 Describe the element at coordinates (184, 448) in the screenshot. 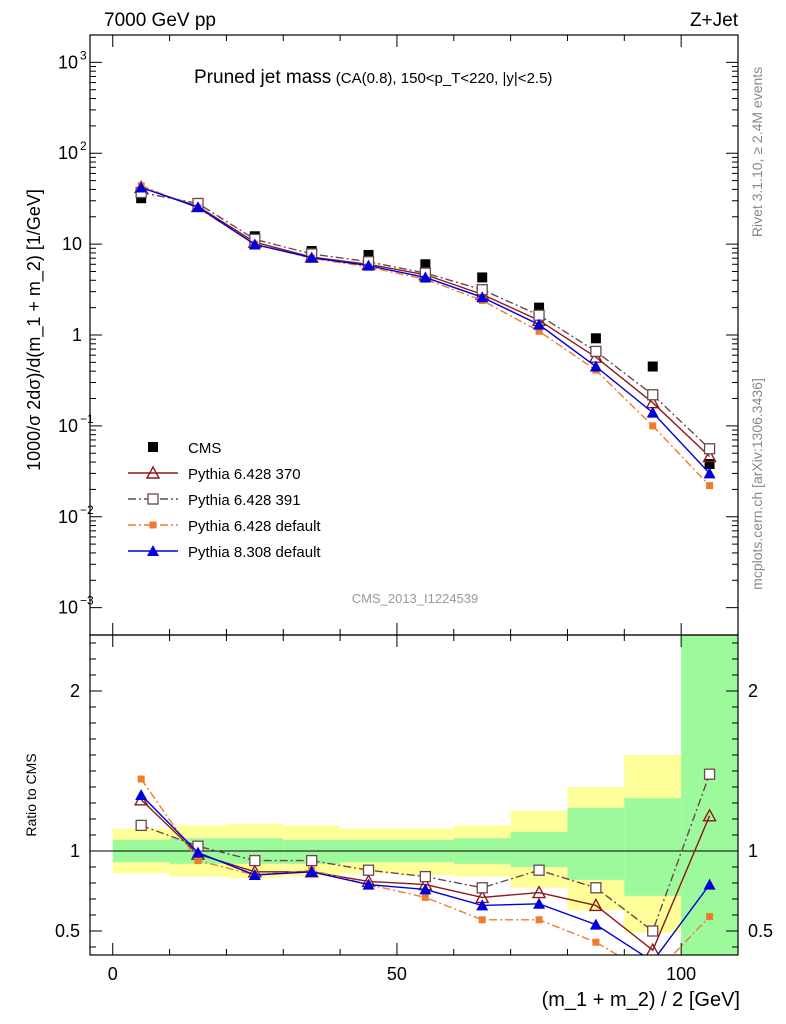

I see `legend-item: CMS` at that location.